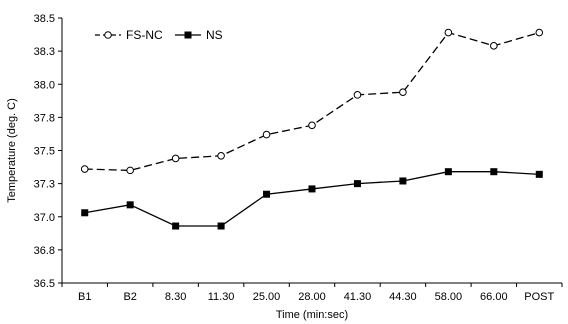  I want to click on x-tick-label: 44.30, so click(403, 297).